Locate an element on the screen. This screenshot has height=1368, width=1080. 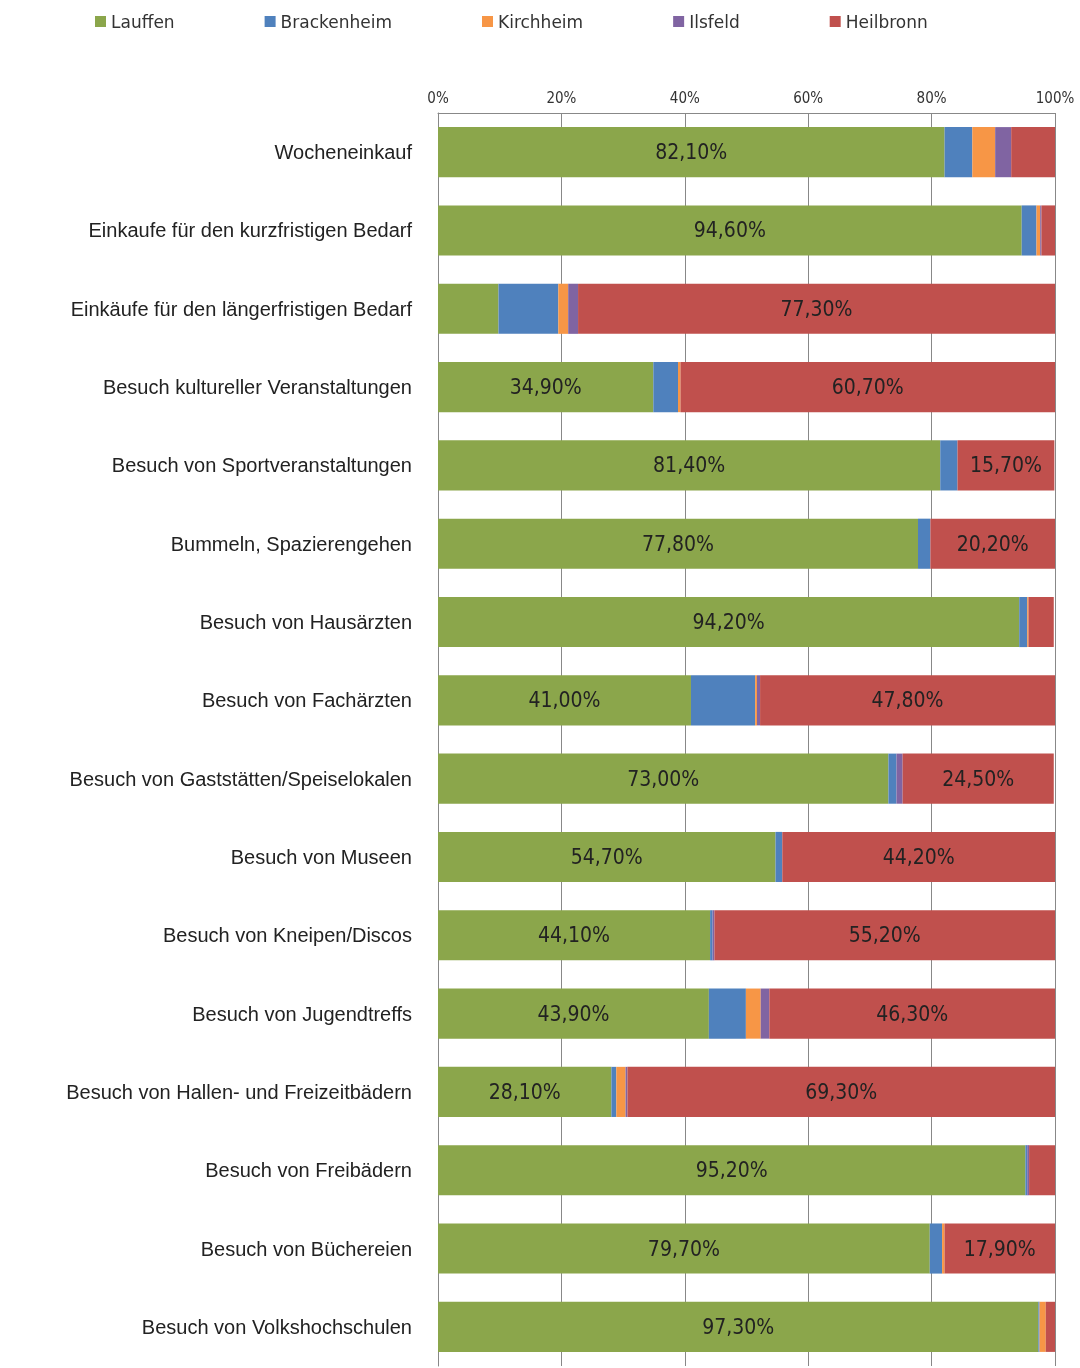
y-tick-label: Besuch von Volkshochschulen is located at coordinates (276, 1326).